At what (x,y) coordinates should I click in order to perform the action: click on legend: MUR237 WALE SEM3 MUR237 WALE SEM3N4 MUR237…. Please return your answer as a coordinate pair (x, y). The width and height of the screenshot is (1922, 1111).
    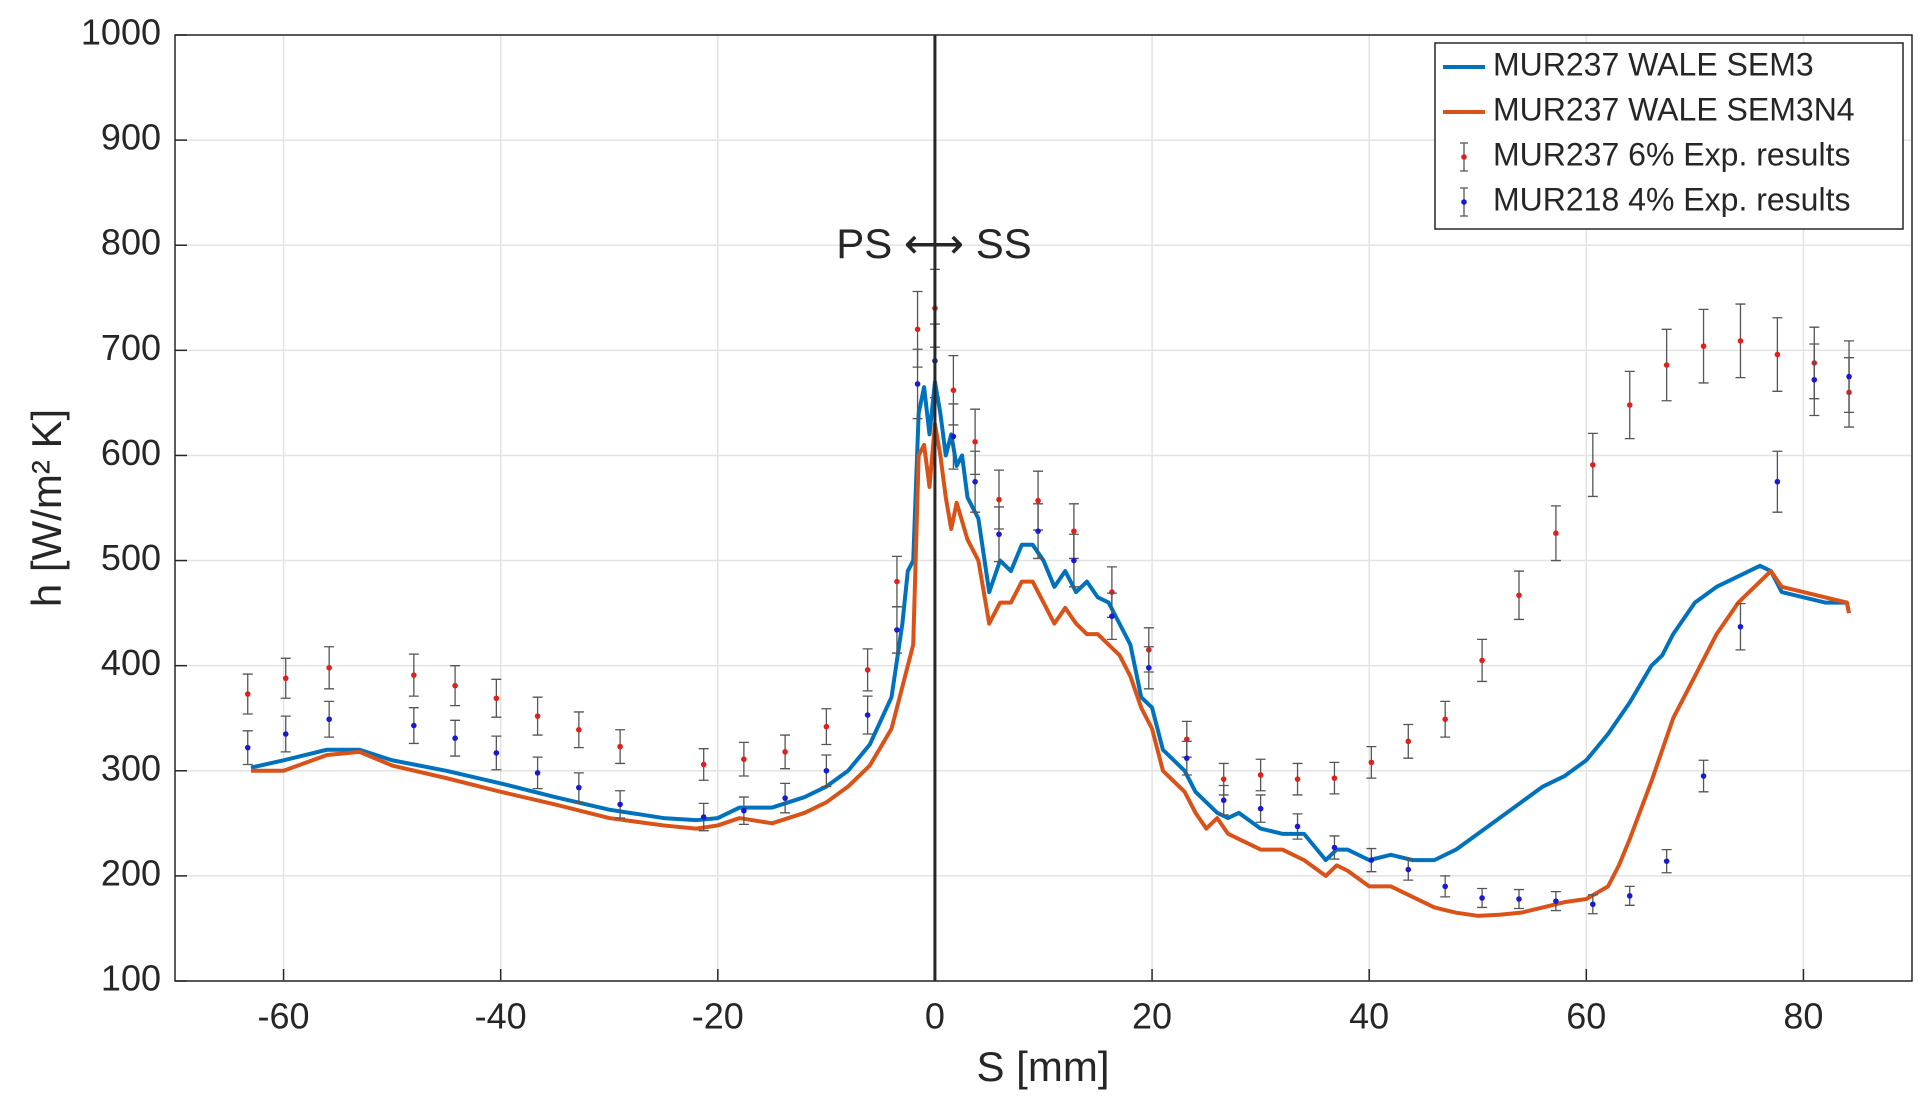
    Looking at the image, I should click on (1669, 136).